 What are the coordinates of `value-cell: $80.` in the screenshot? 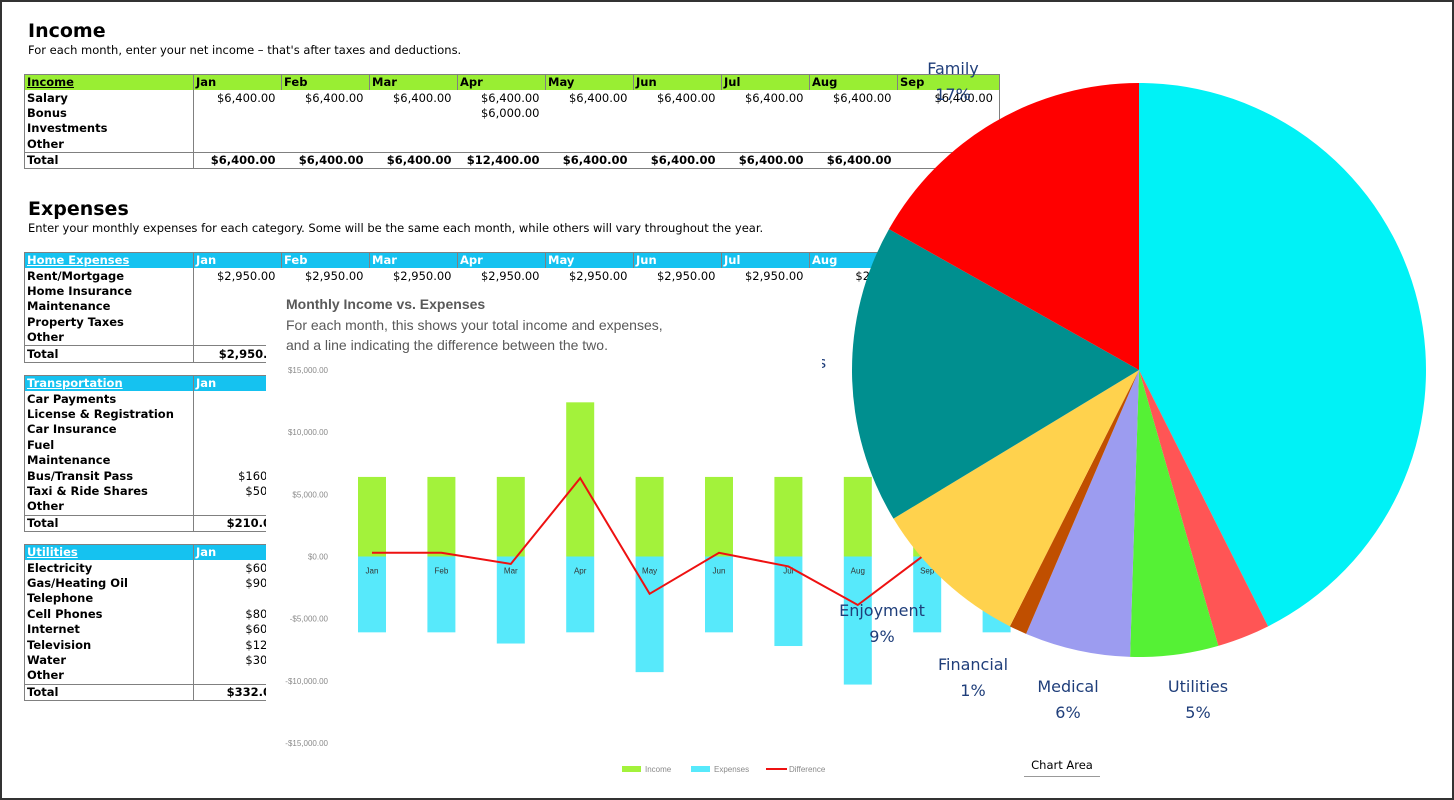 It's located at (258, 613).